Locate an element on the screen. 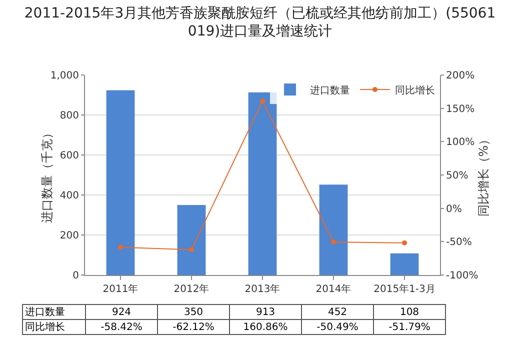 The image size is (520, 350). y-tick-label: 600 is located at coordinates (69, 156).